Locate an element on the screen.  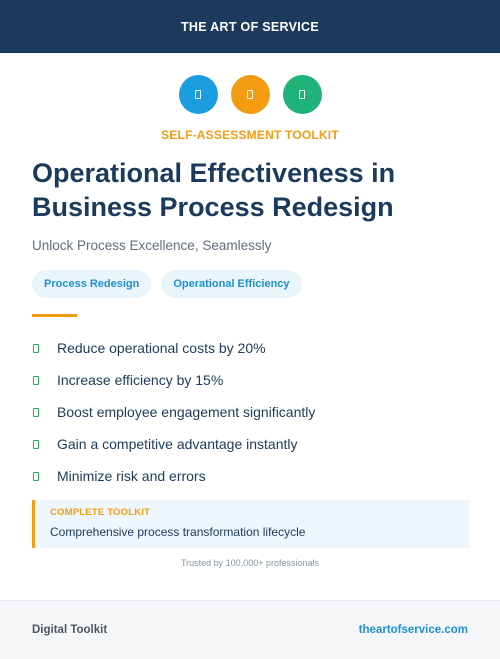
brand-name: THE ART OF SERVICE is located at coordinates (250, 26).